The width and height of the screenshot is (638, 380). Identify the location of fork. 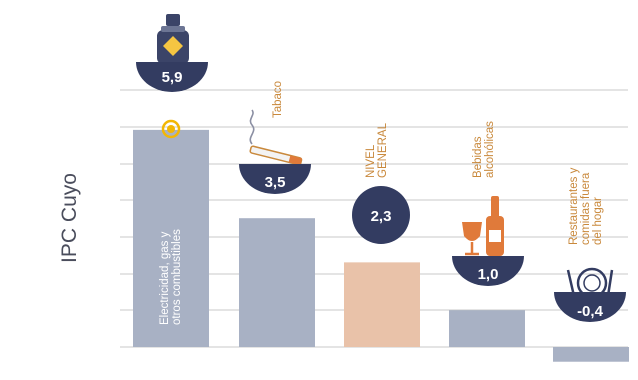
(571, 283).